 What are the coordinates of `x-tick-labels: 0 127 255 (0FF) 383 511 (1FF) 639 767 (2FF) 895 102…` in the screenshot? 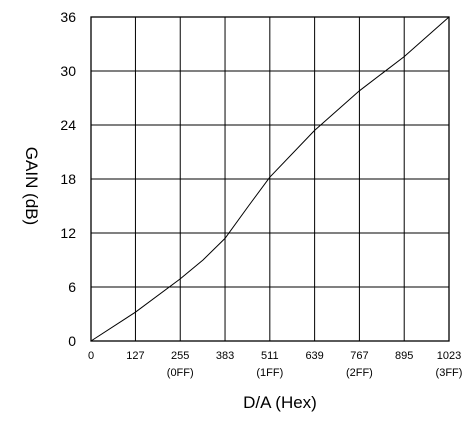 It's located at (275, 364).